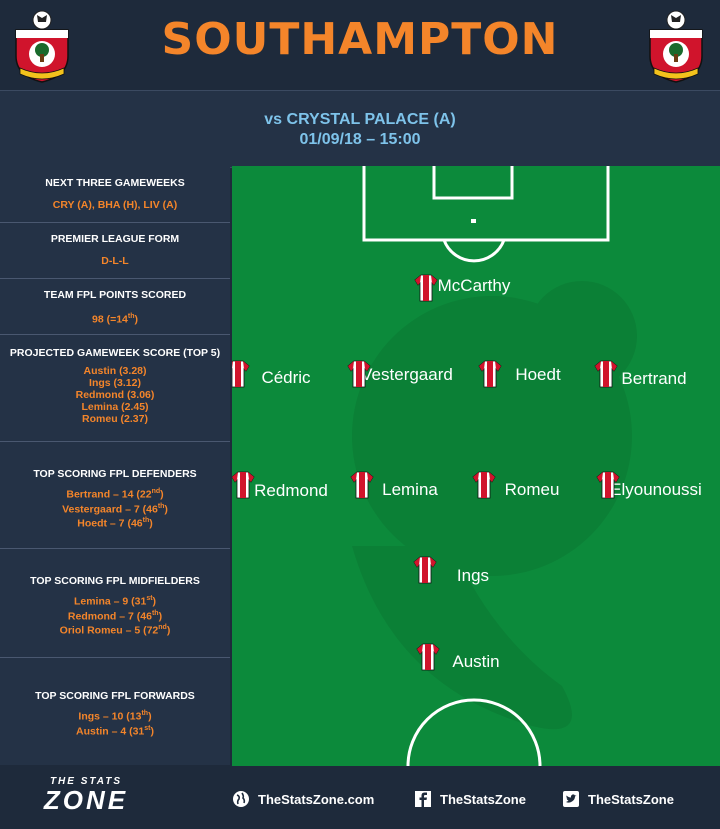 This screenshot has height=829, width=720. I want to click on fixture-banner: vs CRYSTAL PALACE (A) 01/09/18 – 15:00, so click(360, 129).